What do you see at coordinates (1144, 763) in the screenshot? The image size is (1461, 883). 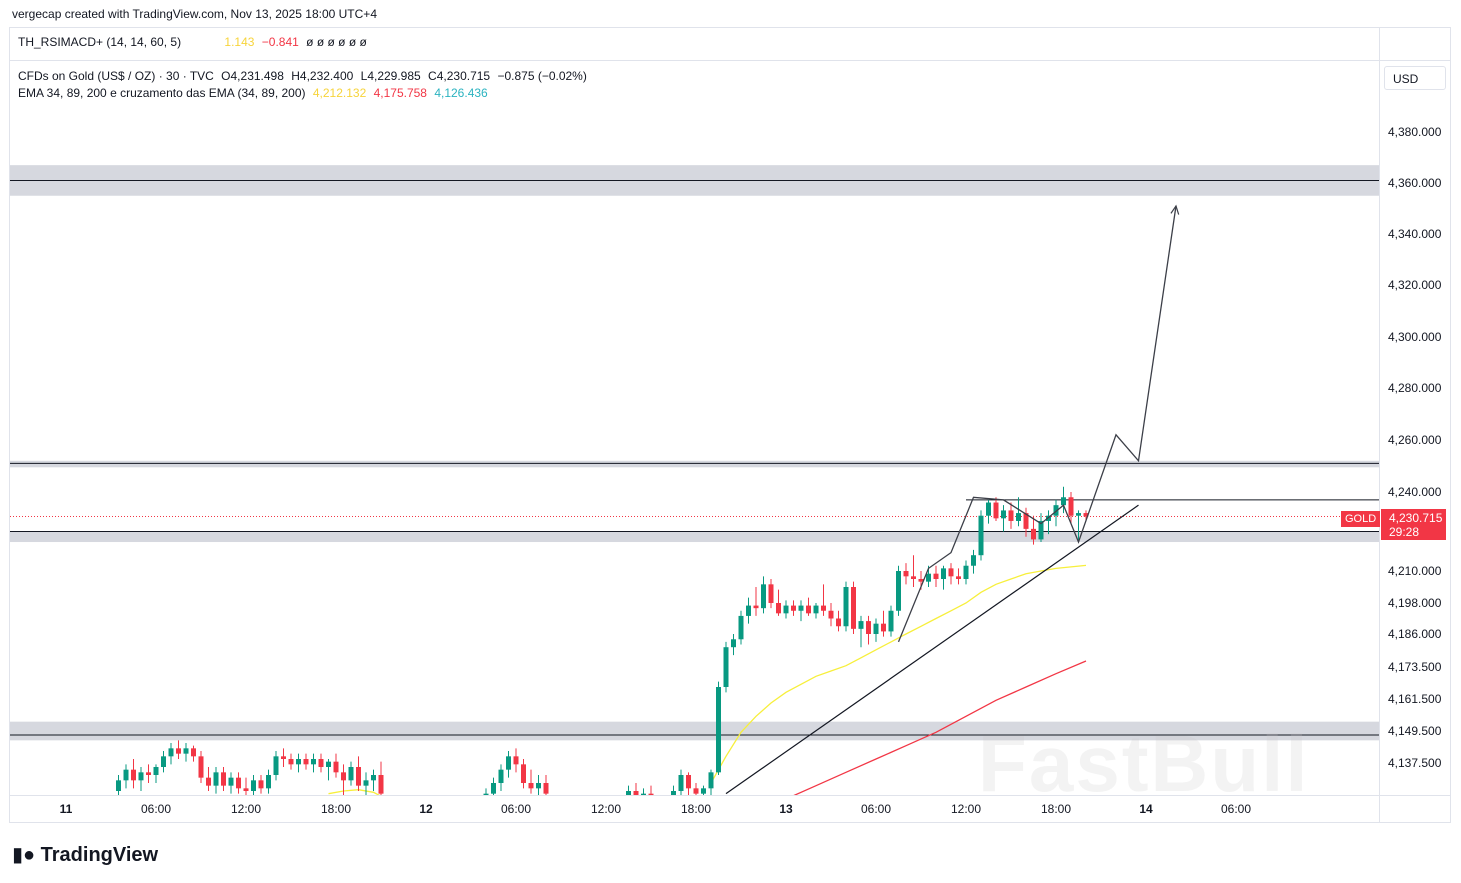 I see `watermark-logo: FastBull` at bounding box center [1144, 763].